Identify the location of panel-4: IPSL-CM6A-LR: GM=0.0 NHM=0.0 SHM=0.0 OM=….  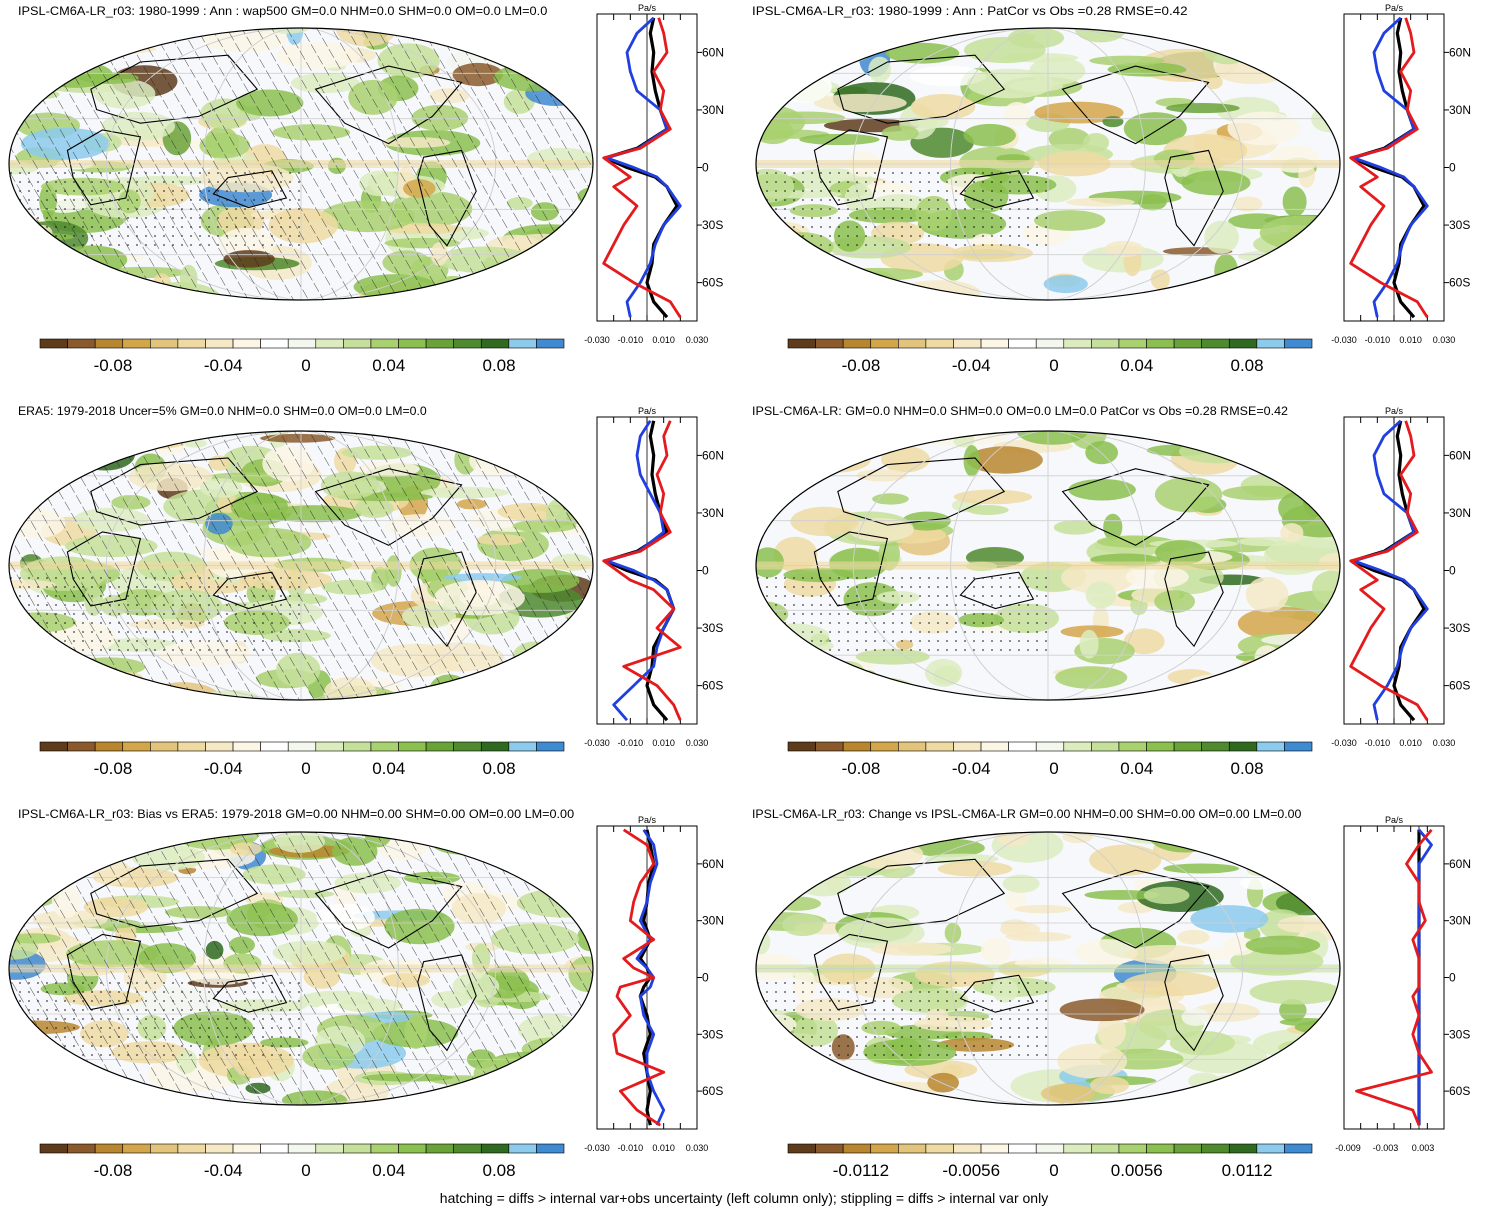
(1111, 591).